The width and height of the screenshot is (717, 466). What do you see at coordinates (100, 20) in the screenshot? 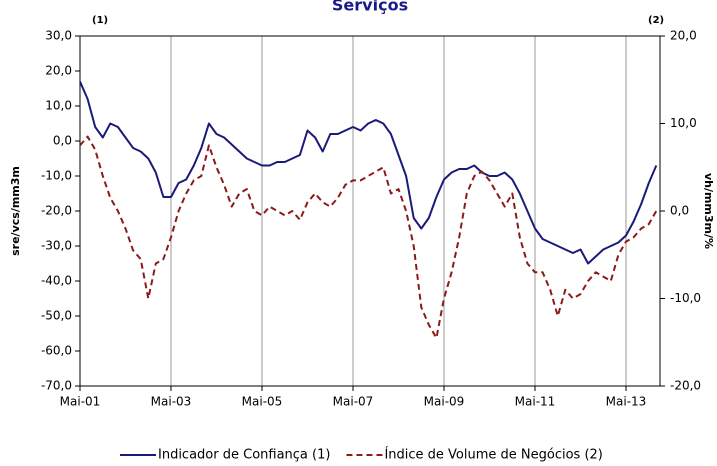
I see `axis-note: (1)` at bounding box center [100, 20].